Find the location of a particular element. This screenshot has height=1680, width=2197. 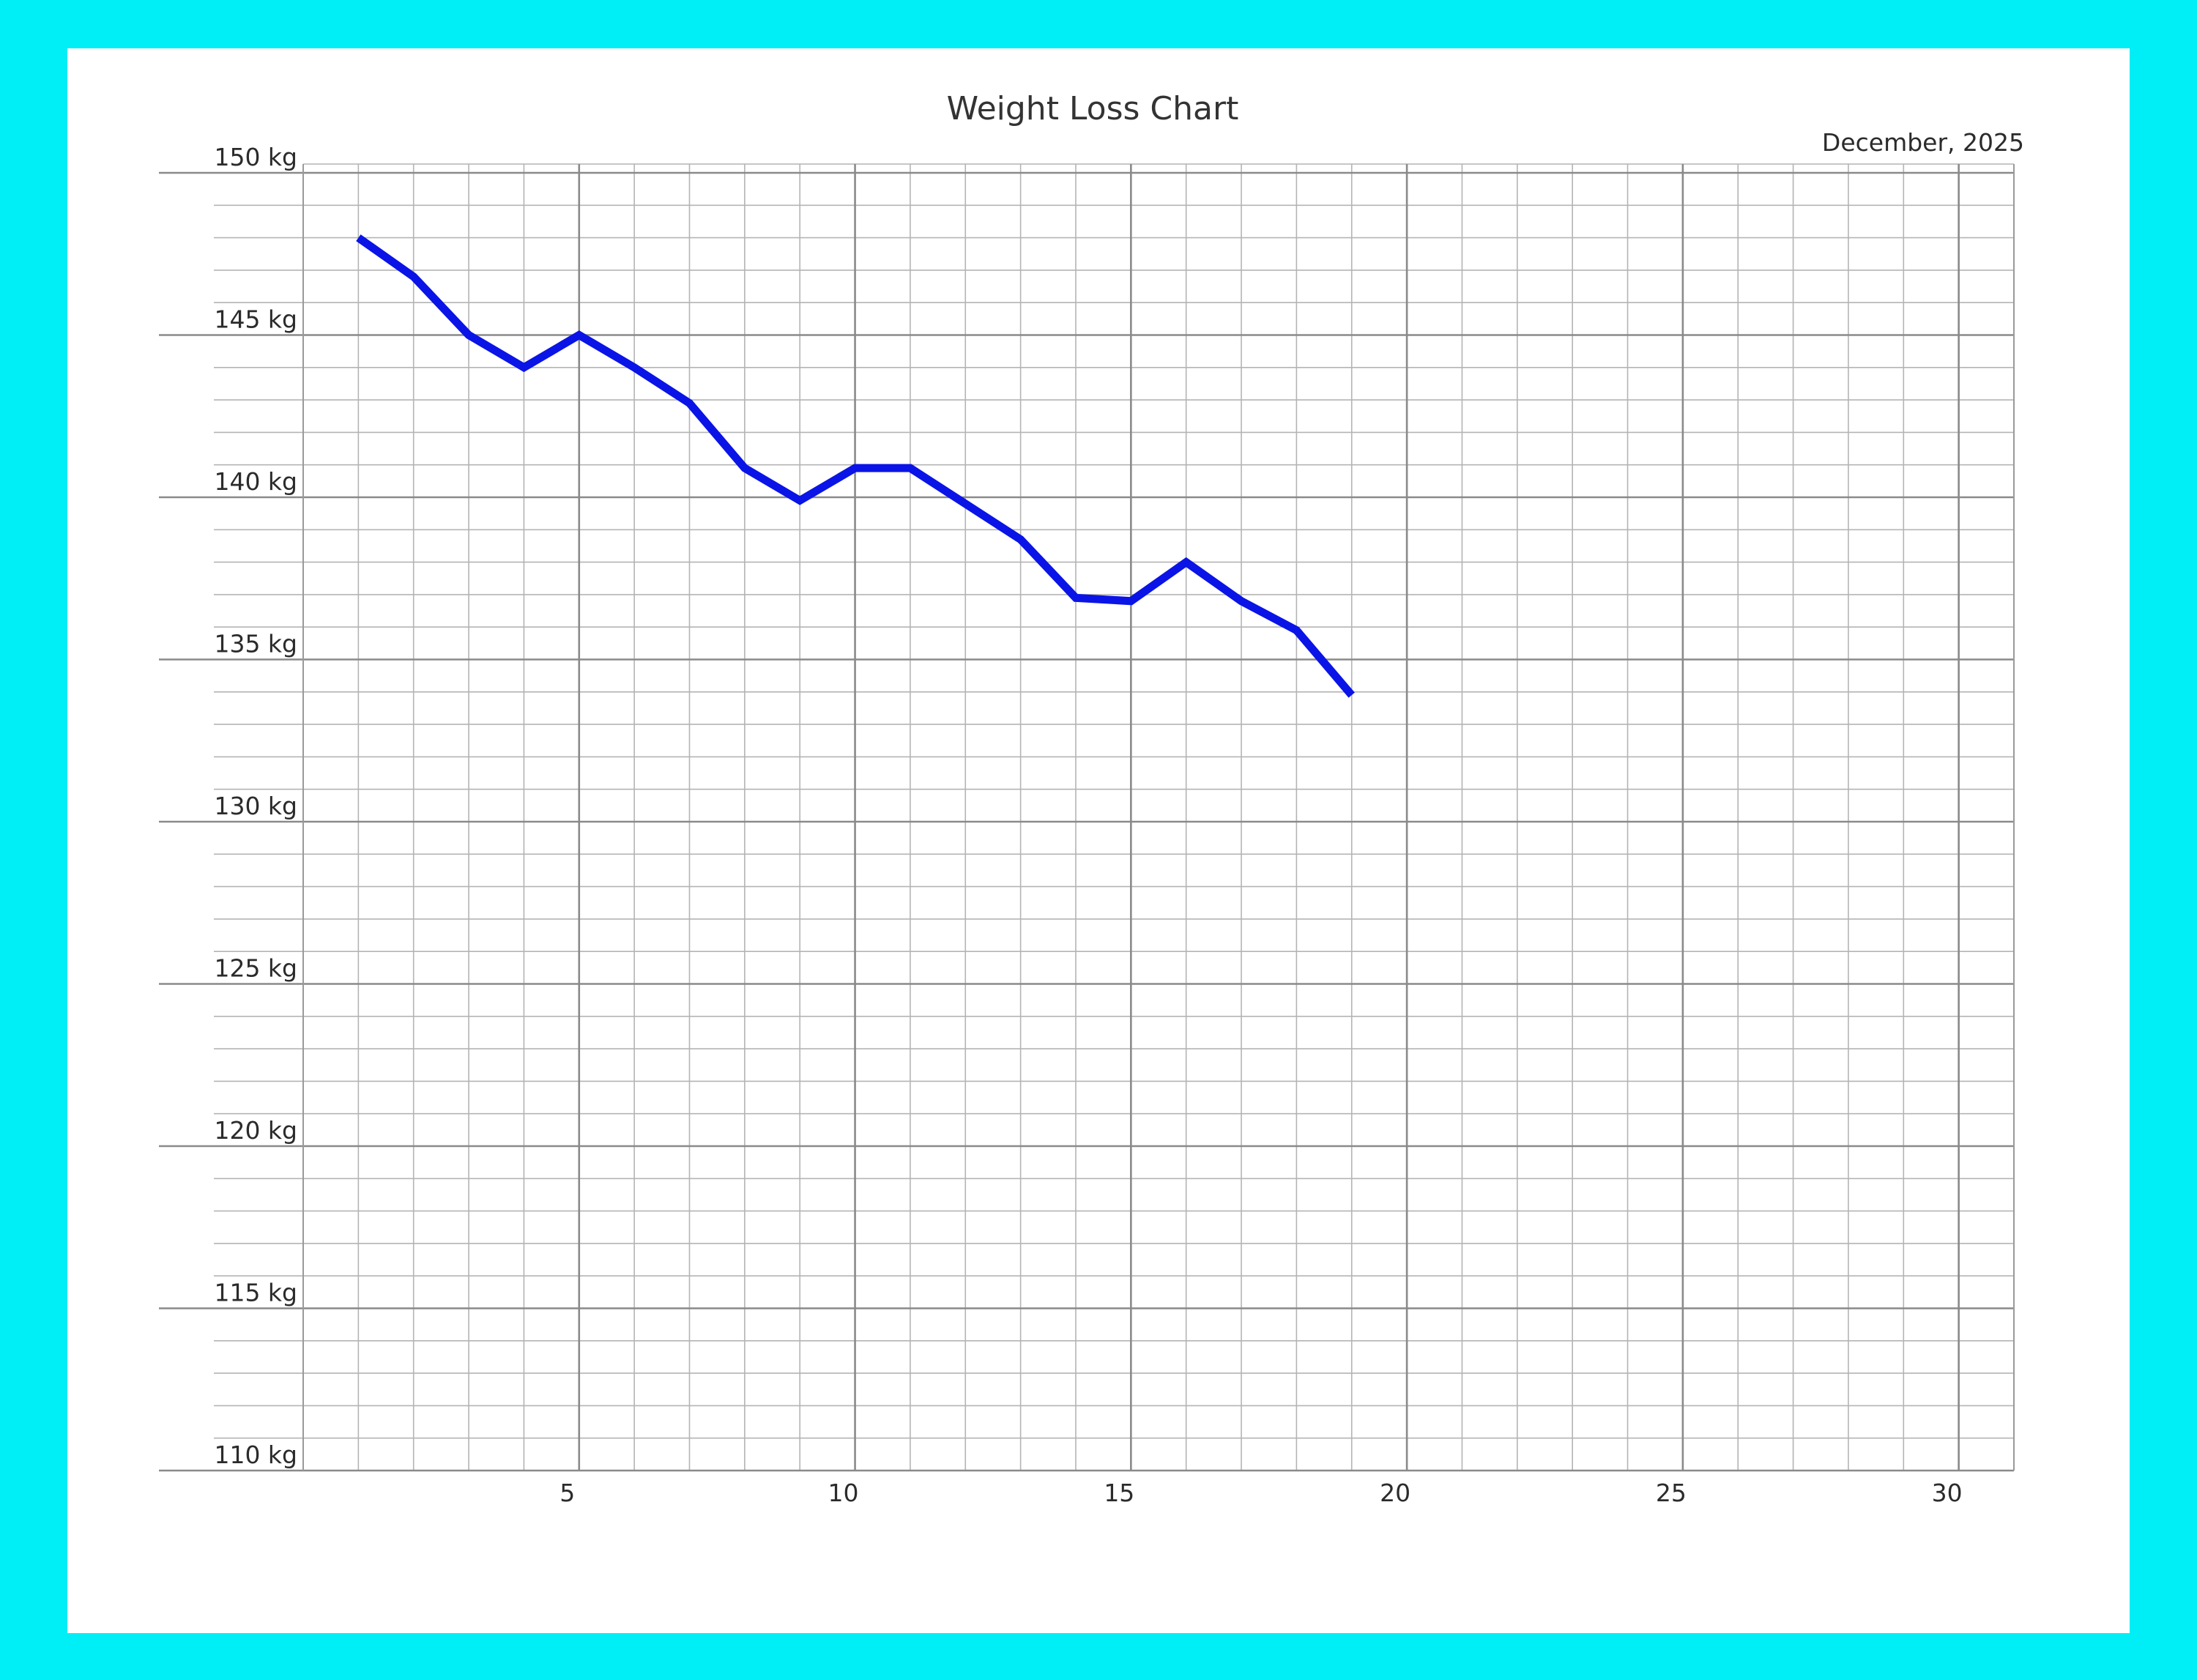

chart-title: Weight Loss Chart is located at coordinates (1093, 108).